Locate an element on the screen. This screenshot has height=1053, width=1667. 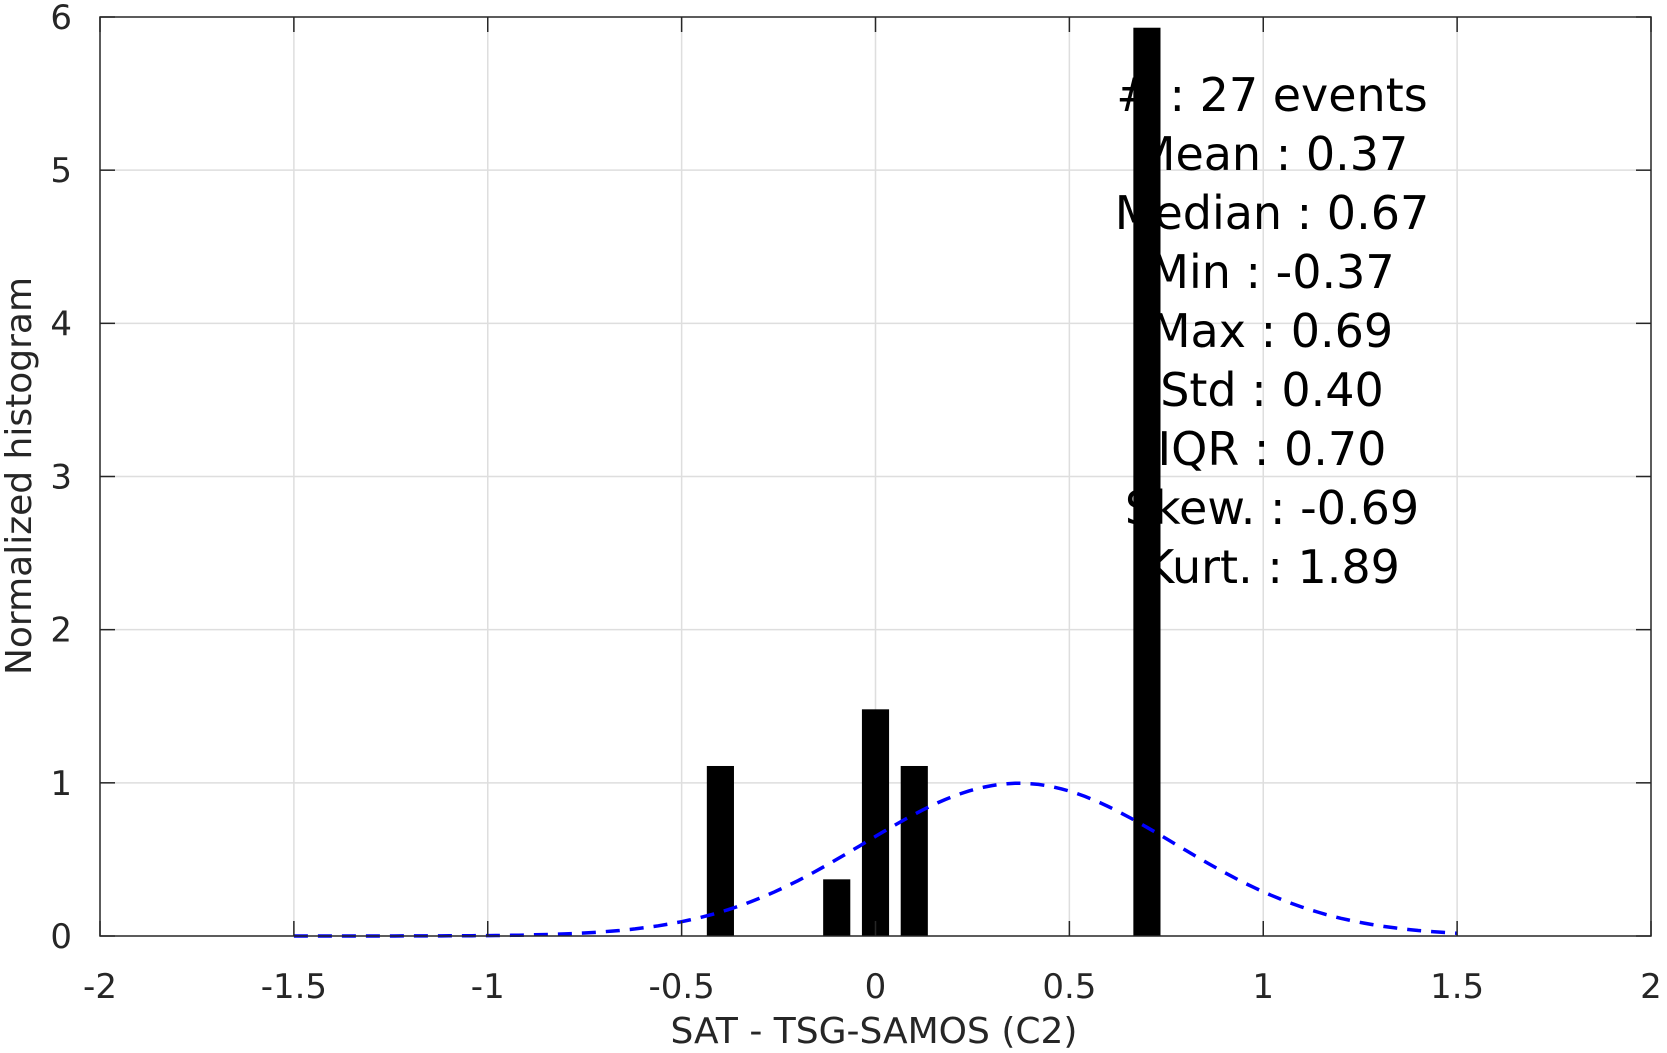
x-tick-label-2: -1 is located at coordinates (488, 987).